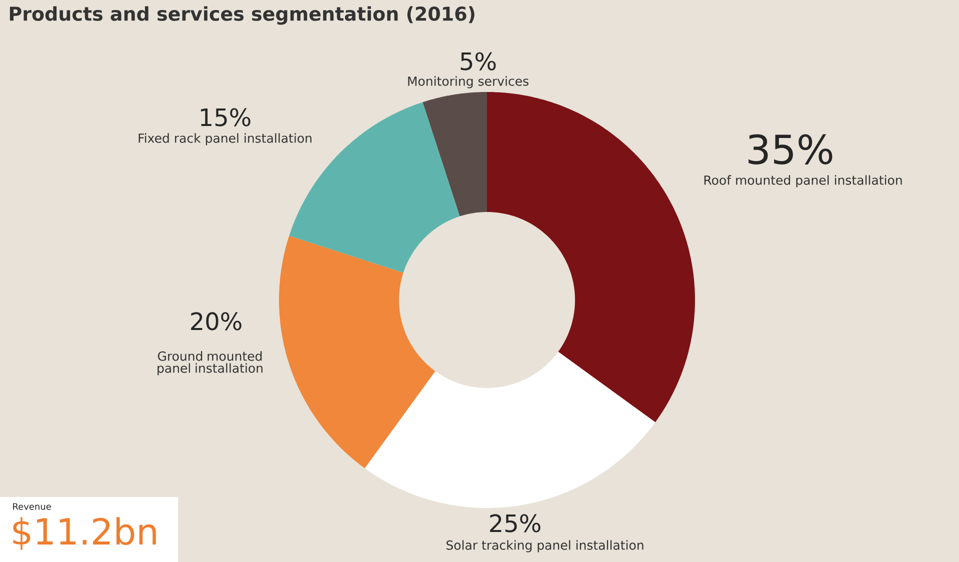 The height and width of the screenshot is (562, 959). I want to click on slice-label: Fixed rack panel installation, so click(225, 139).